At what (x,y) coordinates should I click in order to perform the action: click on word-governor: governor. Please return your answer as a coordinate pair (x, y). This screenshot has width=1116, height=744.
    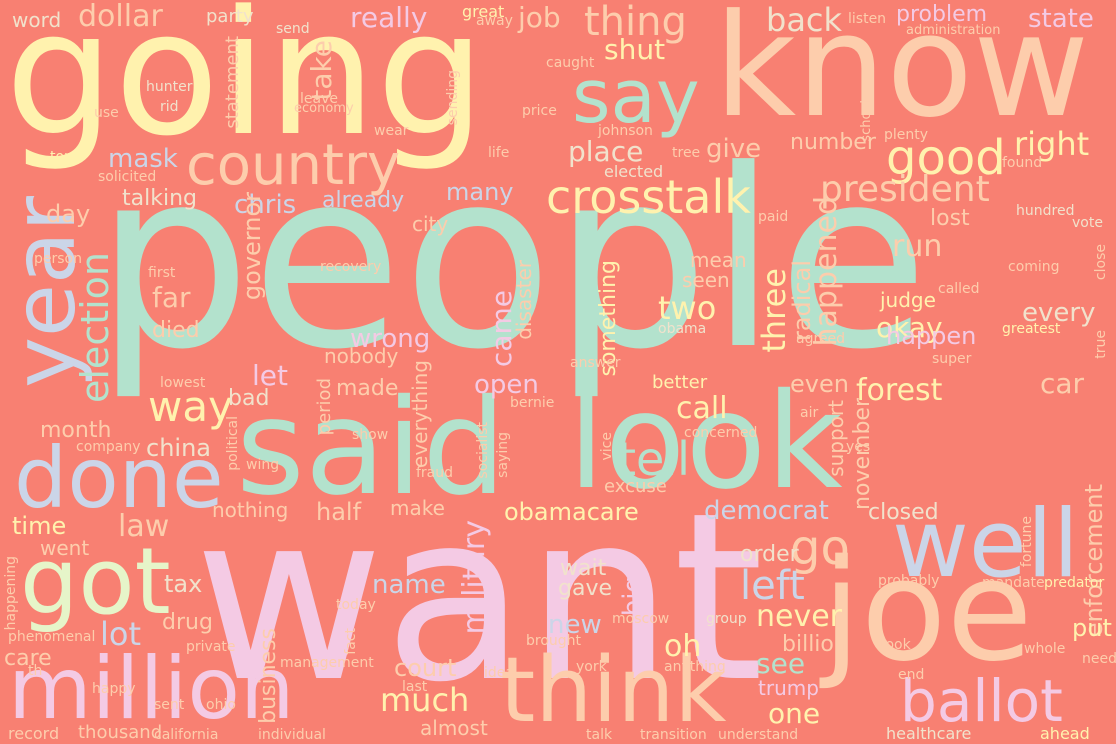
    Looking at the image, I should click on (252, 246).